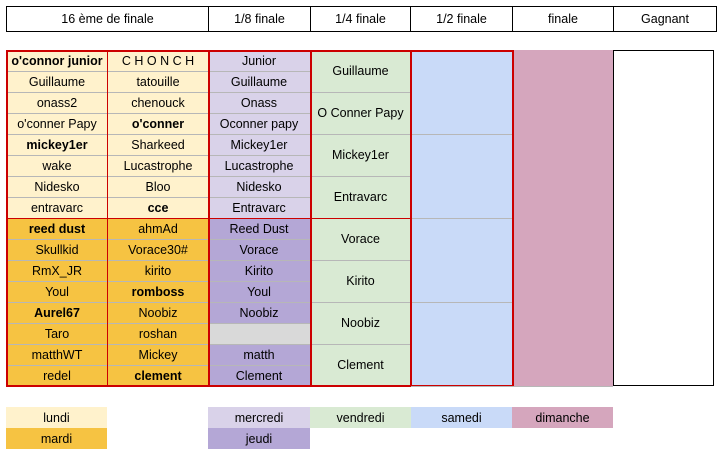 The image size is (724, 459). Describe the element at coordinates (158, 354) in the screenshot. I see `player-cell: Mickey` at that location.